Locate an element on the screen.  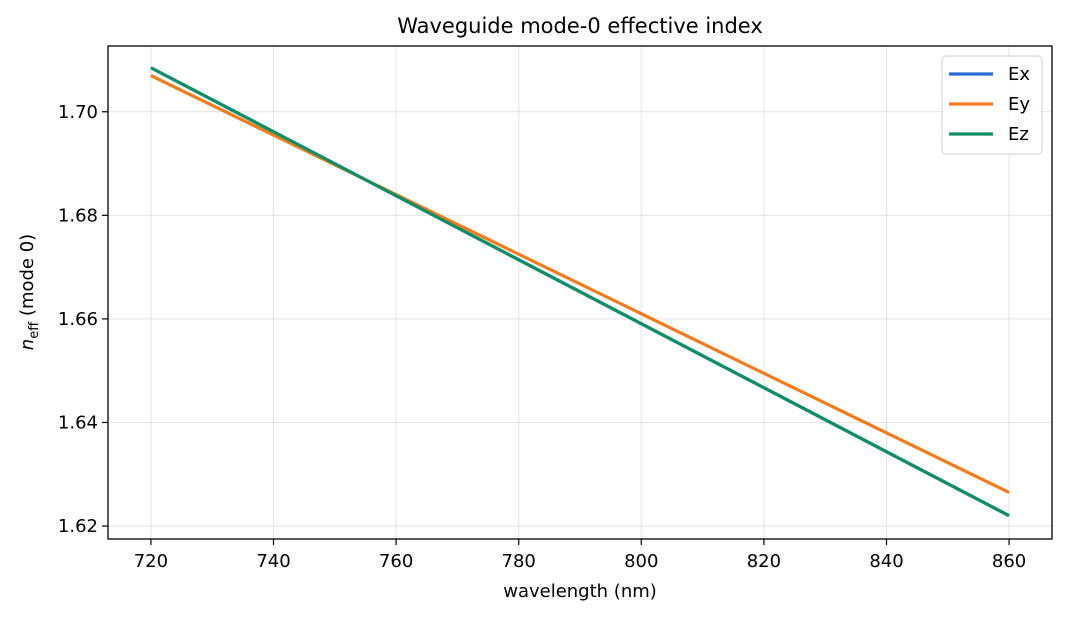
chart-title: Waveguide mode-0 effective index is located at coordinates (580, 26).